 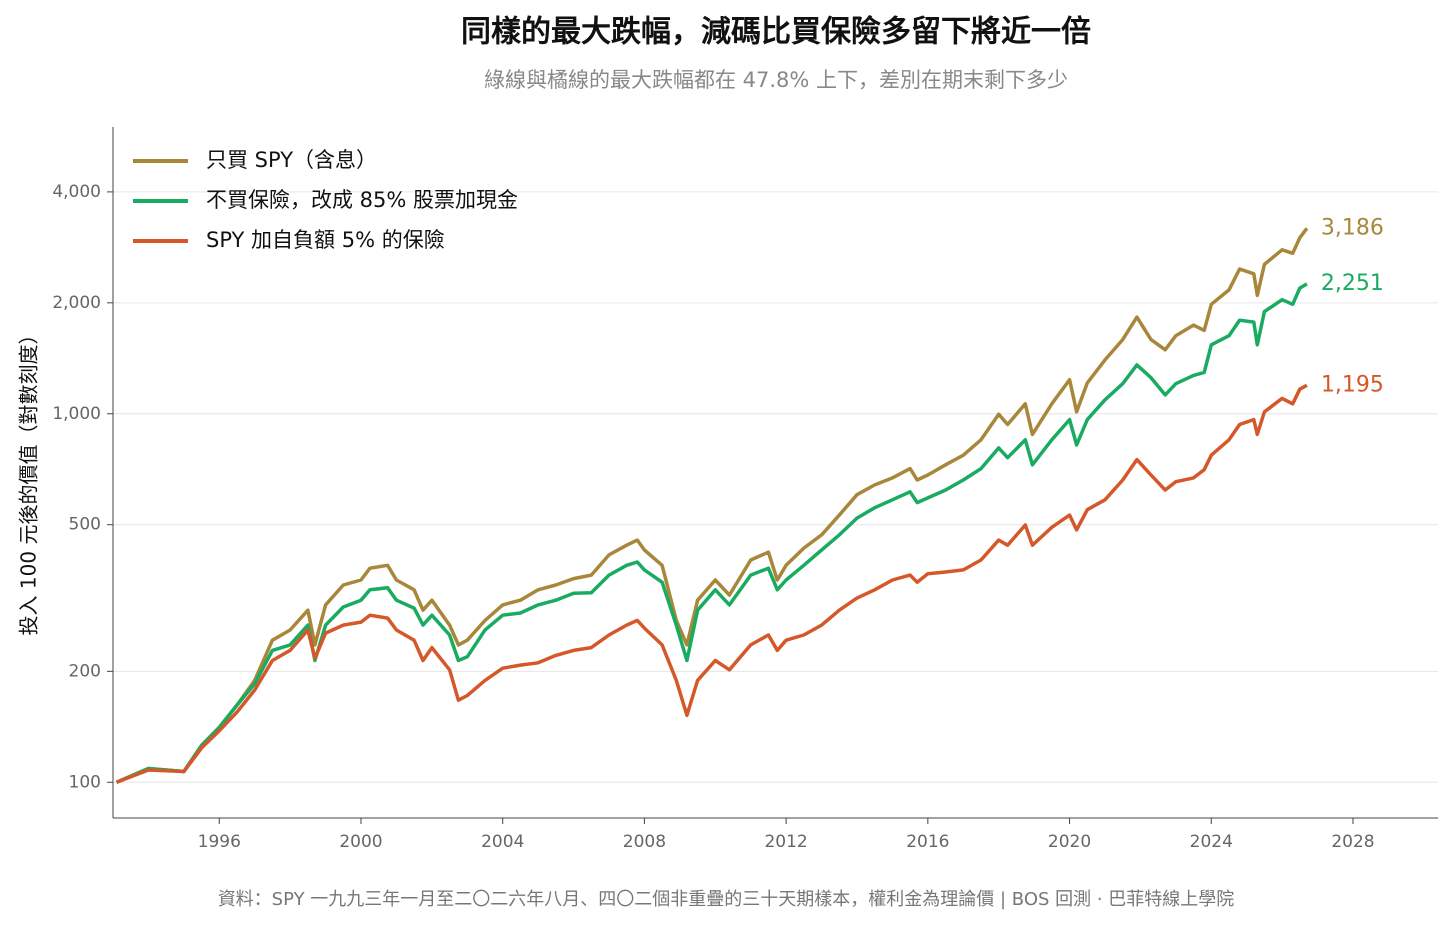 What do you see at coordinates (76, 192) in the screenshot?
I see `y-tick-label: 4,000` at bounding box center [76, 192].